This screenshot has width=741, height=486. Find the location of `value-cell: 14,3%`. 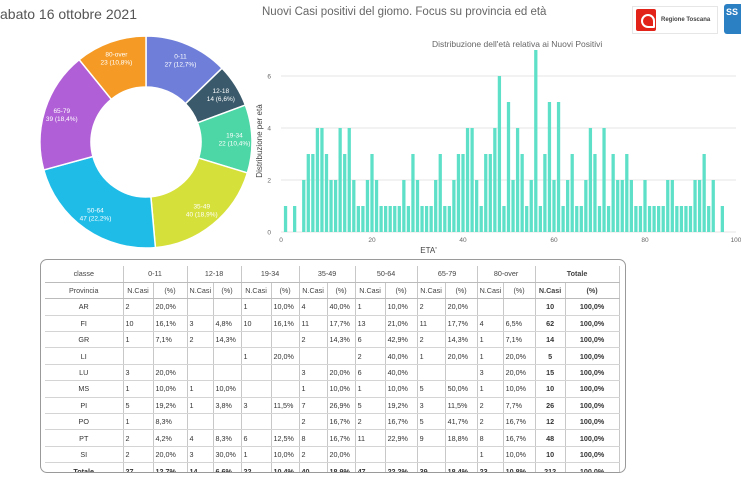

value-cell: 14,3% is located at coordinates (461, 340).